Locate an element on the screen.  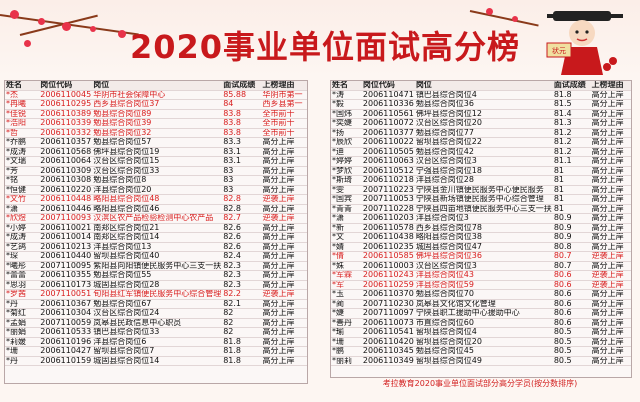
cell-position: 南郑区综合岗位21 is located at coordinates (157, 228).